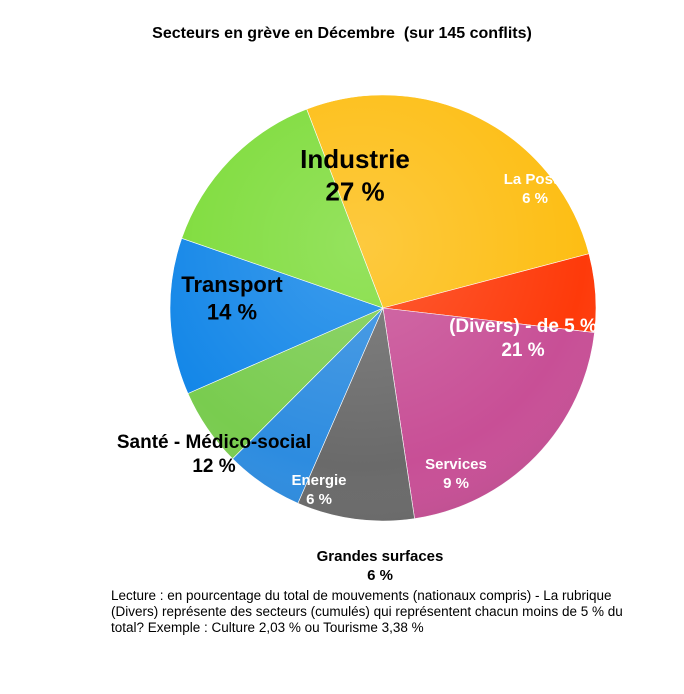  Describe the element at coordinates (355, 175) in the screenshot. I see `slice-label-industrie: Industrie 27 %` at that location.